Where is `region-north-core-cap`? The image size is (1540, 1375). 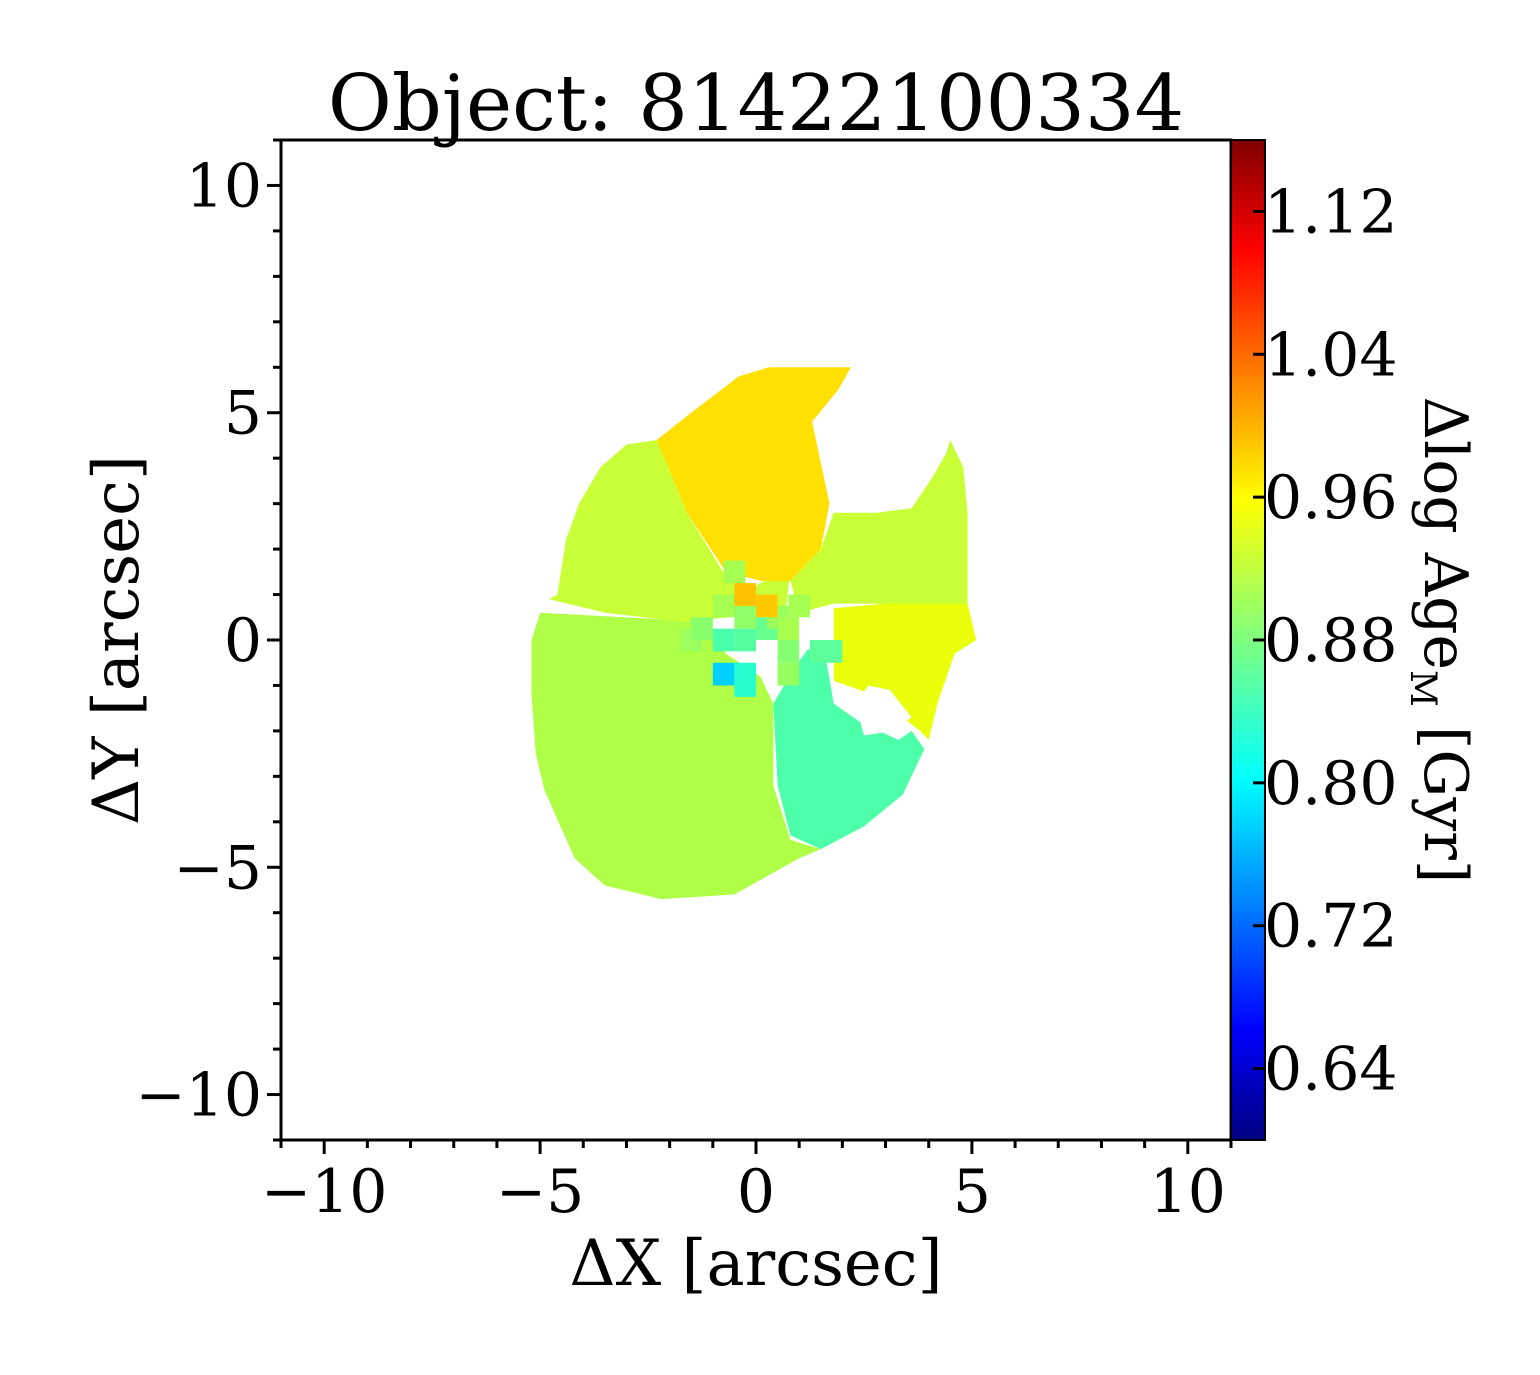
region-north-core-cap is located at coordinates (753, 474).